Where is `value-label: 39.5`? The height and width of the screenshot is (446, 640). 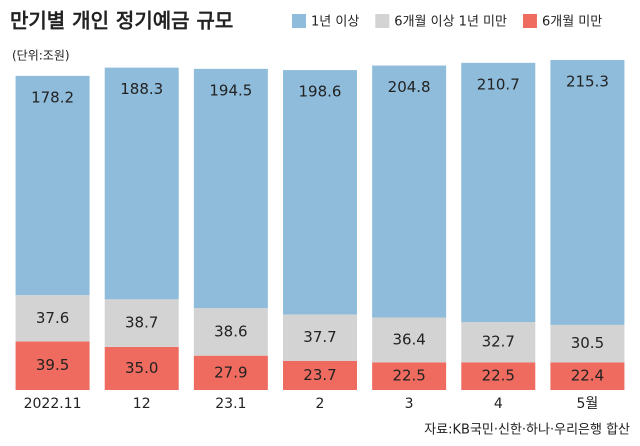 value-label: 39.5 is located at coordinates (52, 365).